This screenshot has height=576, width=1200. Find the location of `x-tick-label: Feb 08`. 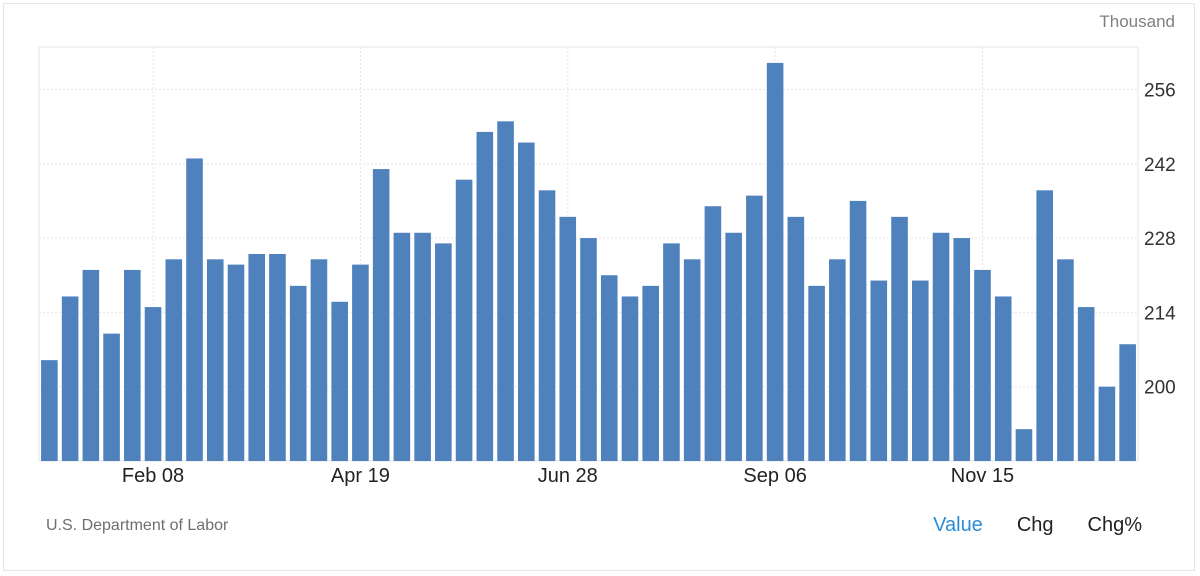

x-tick-label: Feb 08 is located at coordinates (153, 476).